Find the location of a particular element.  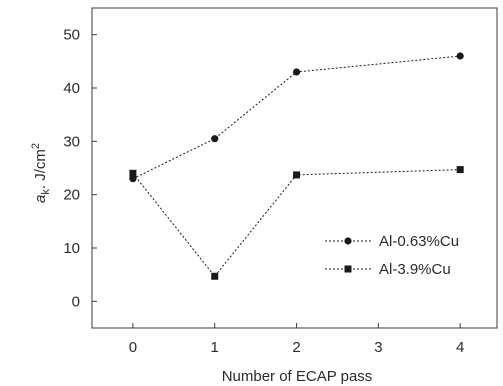

legend-label-series-1: Al-0.63%Cu is located at coordinates (419, 241).